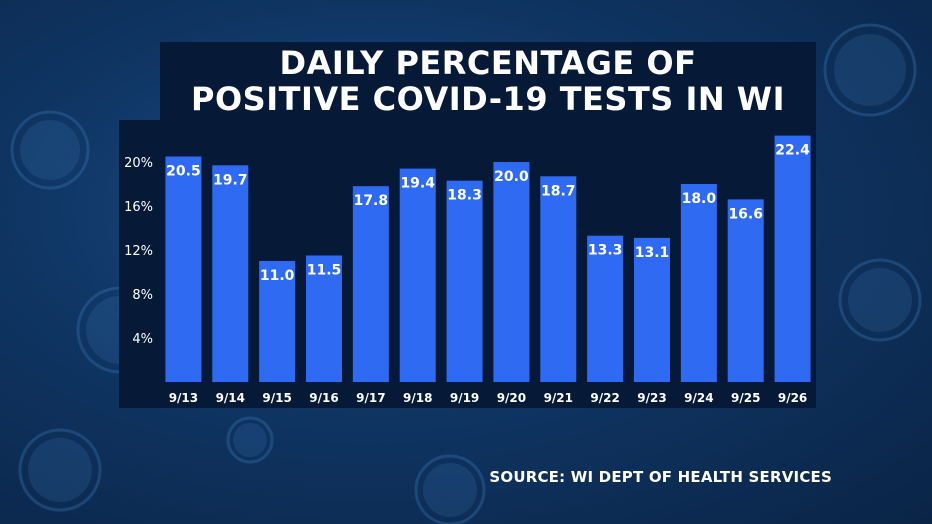  Describe the element at coordinates (660, 477) in the screenshot. I see `source-credit: SOURCE: WI DEPT OF HEALTH SERVICES` at that location.